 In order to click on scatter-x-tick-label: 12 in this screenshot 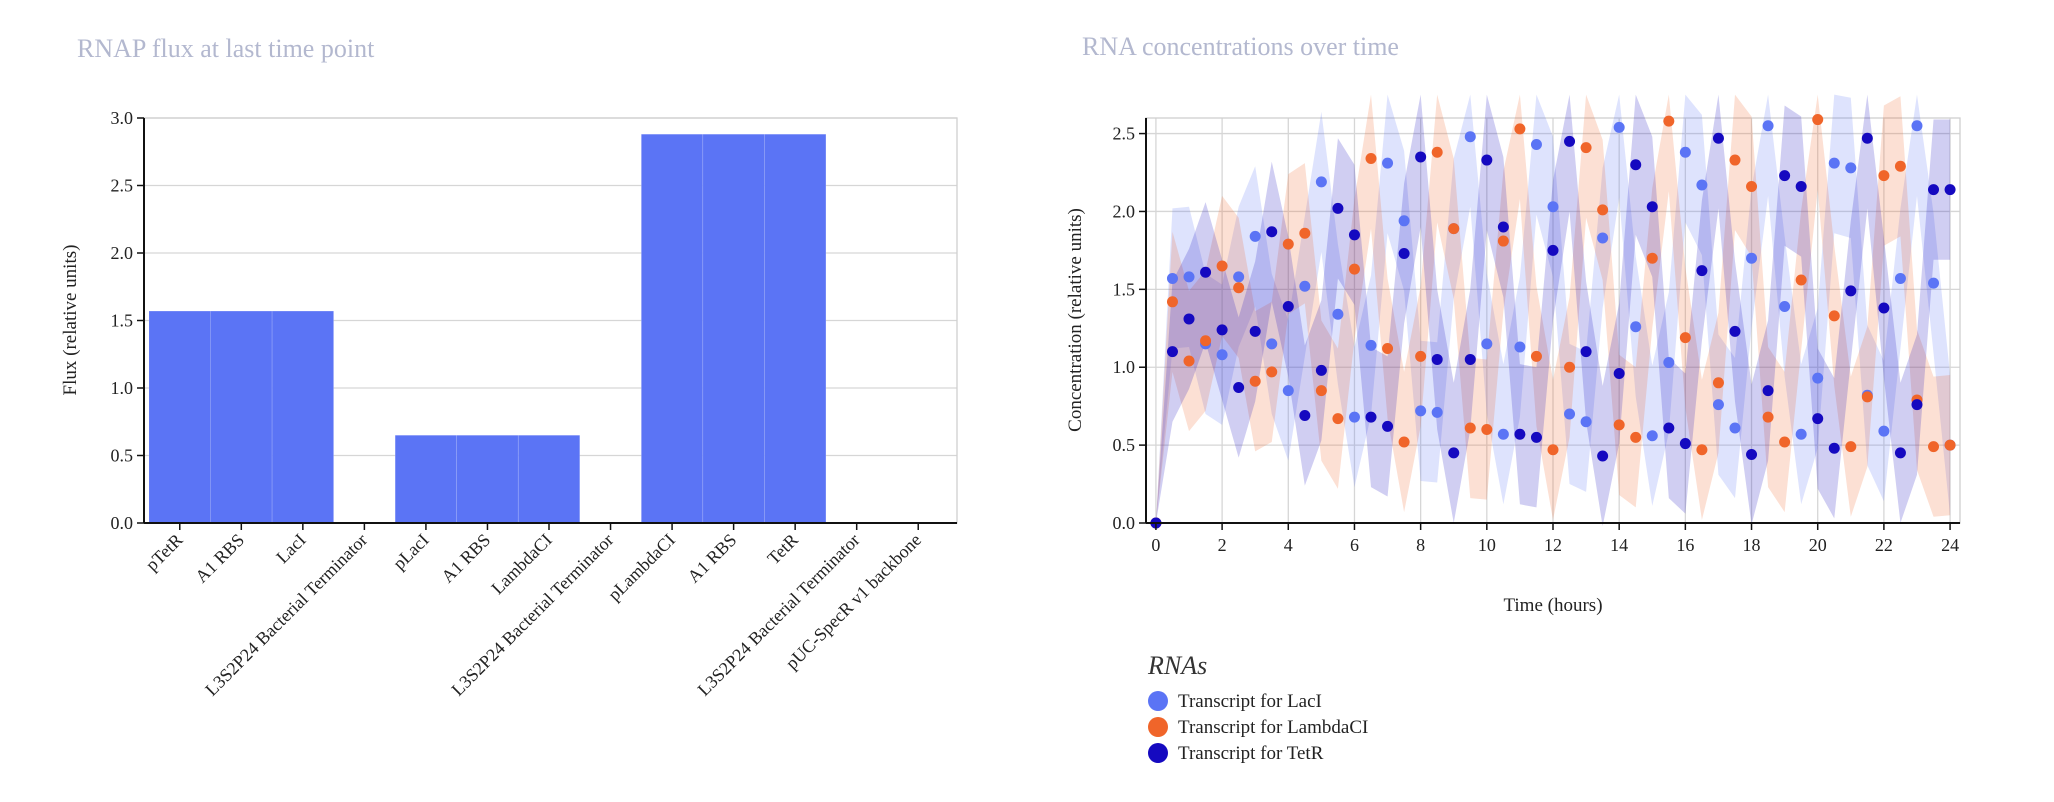, I will do `click(1553, 545)`.